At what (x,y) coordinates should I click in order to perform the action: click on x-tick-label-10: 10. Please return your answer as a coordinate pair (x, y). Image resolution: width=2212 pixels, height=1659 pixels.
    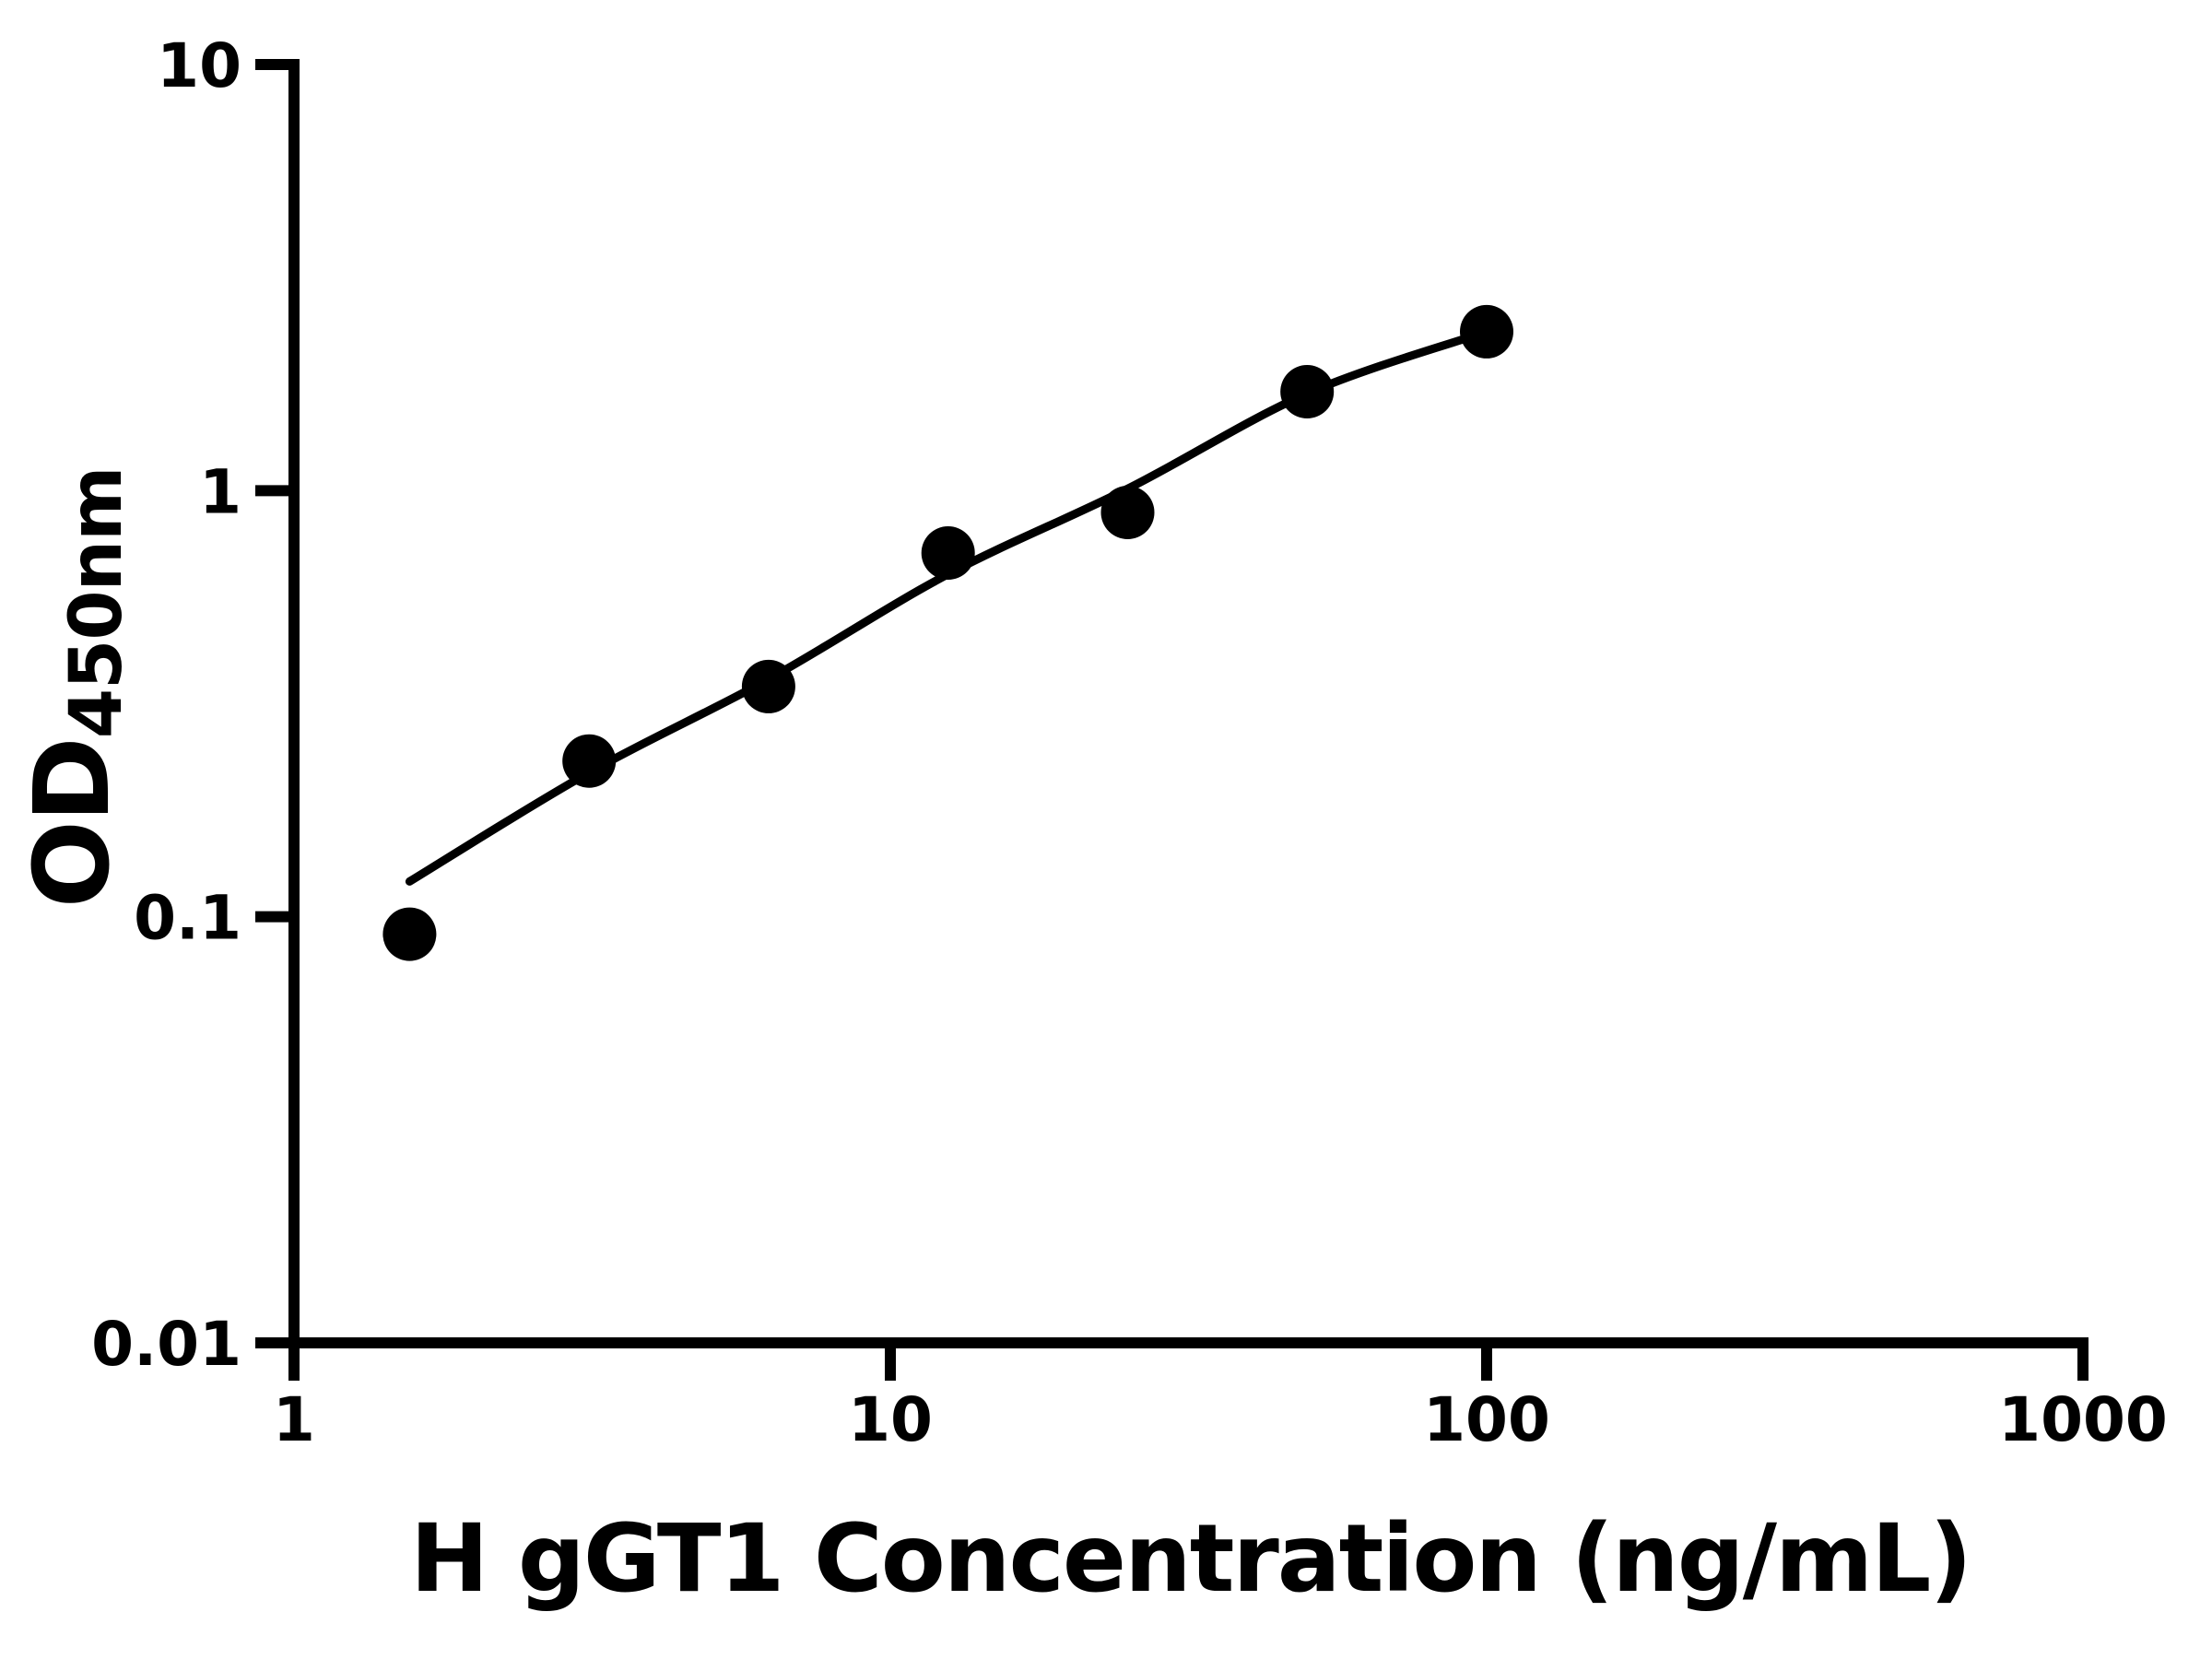
    Looking at the image, I should click on (890, 1419).